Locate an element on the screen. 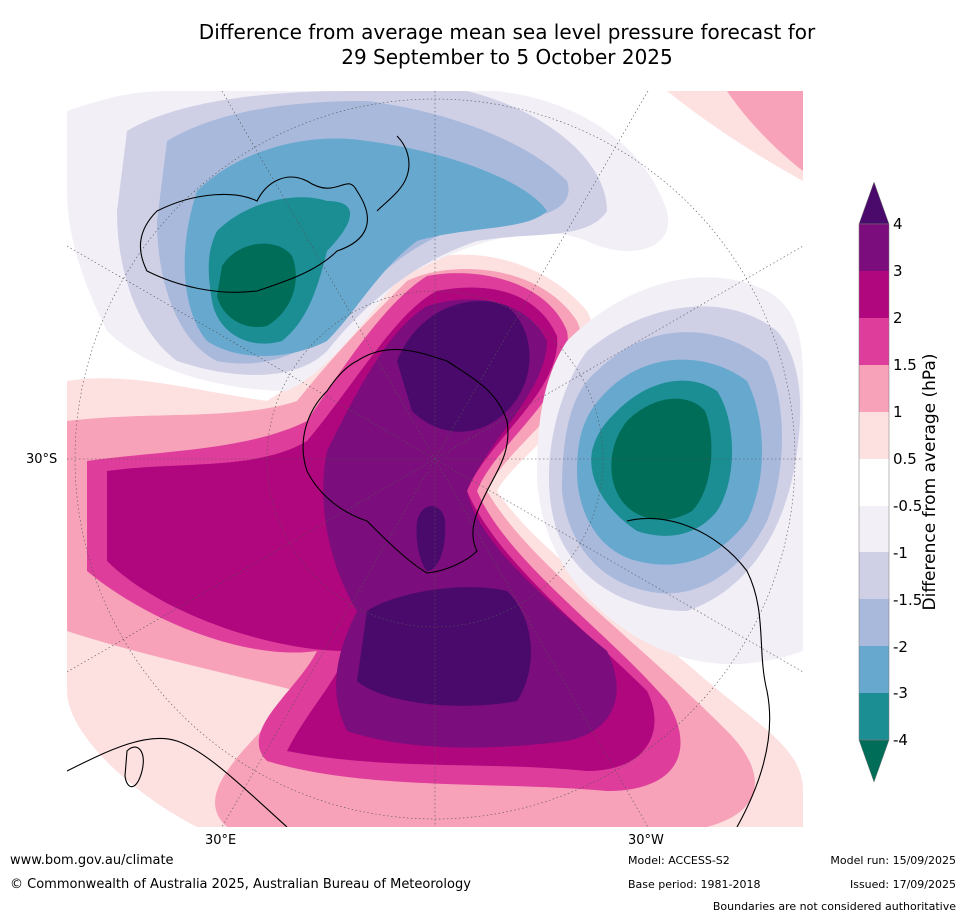 This screenshot has height=919, width=965. footer-issued: Issued: 17/09/2025 is located at coordinates (902, 884).